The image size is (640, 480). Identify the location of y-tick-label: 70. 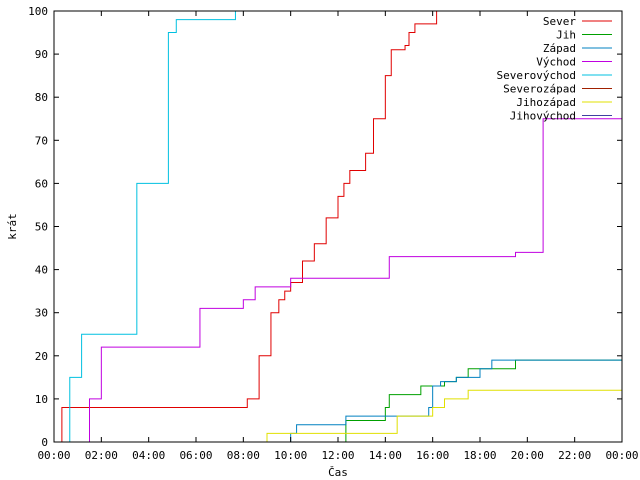
(41, 140).